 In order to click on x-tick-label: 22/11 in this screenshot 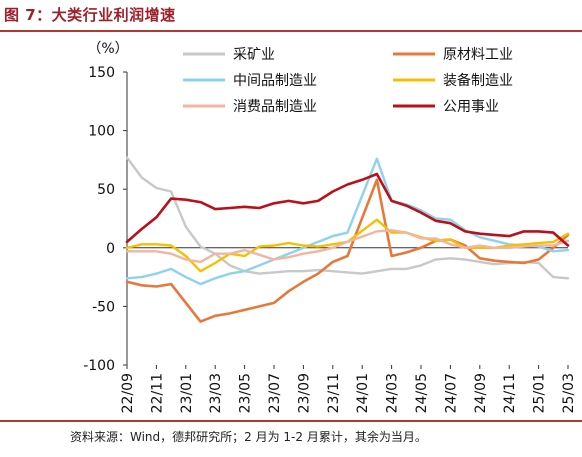, I will do `click(157, 393)`.